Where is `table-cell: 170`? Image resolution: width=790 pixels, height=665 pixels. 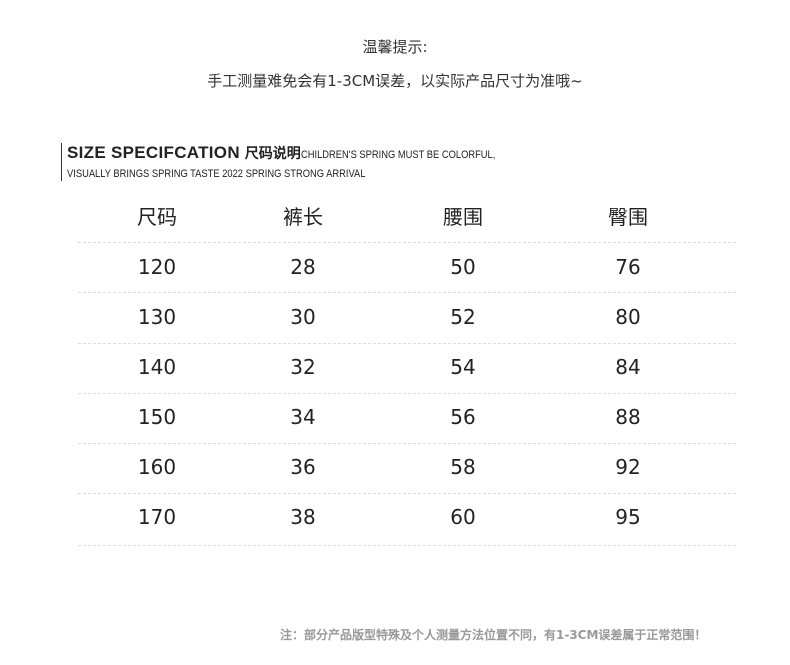
table-cell: 170 is located at coordinates (157, 517).